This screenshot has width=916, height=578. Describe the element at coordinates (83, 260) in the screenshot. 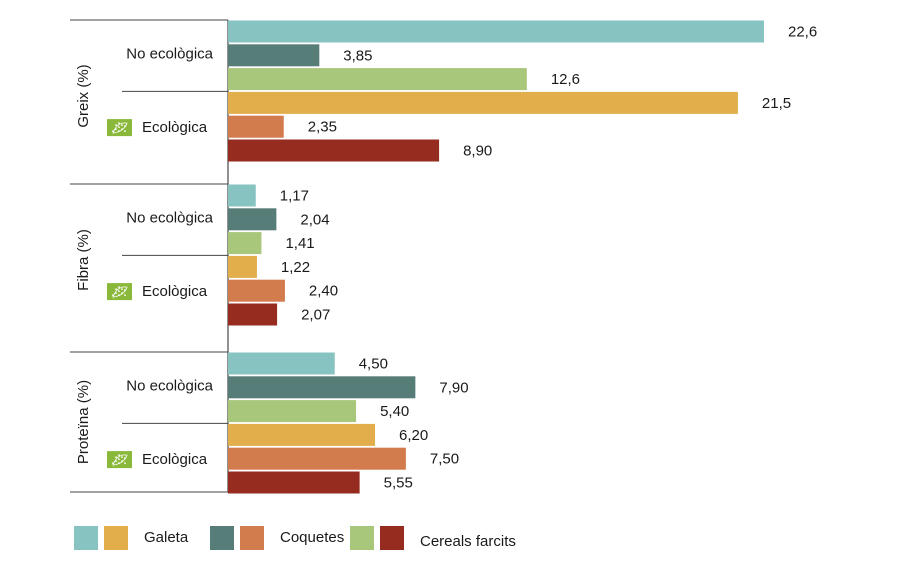

I see `group-label: Fibra (%)` at that location.